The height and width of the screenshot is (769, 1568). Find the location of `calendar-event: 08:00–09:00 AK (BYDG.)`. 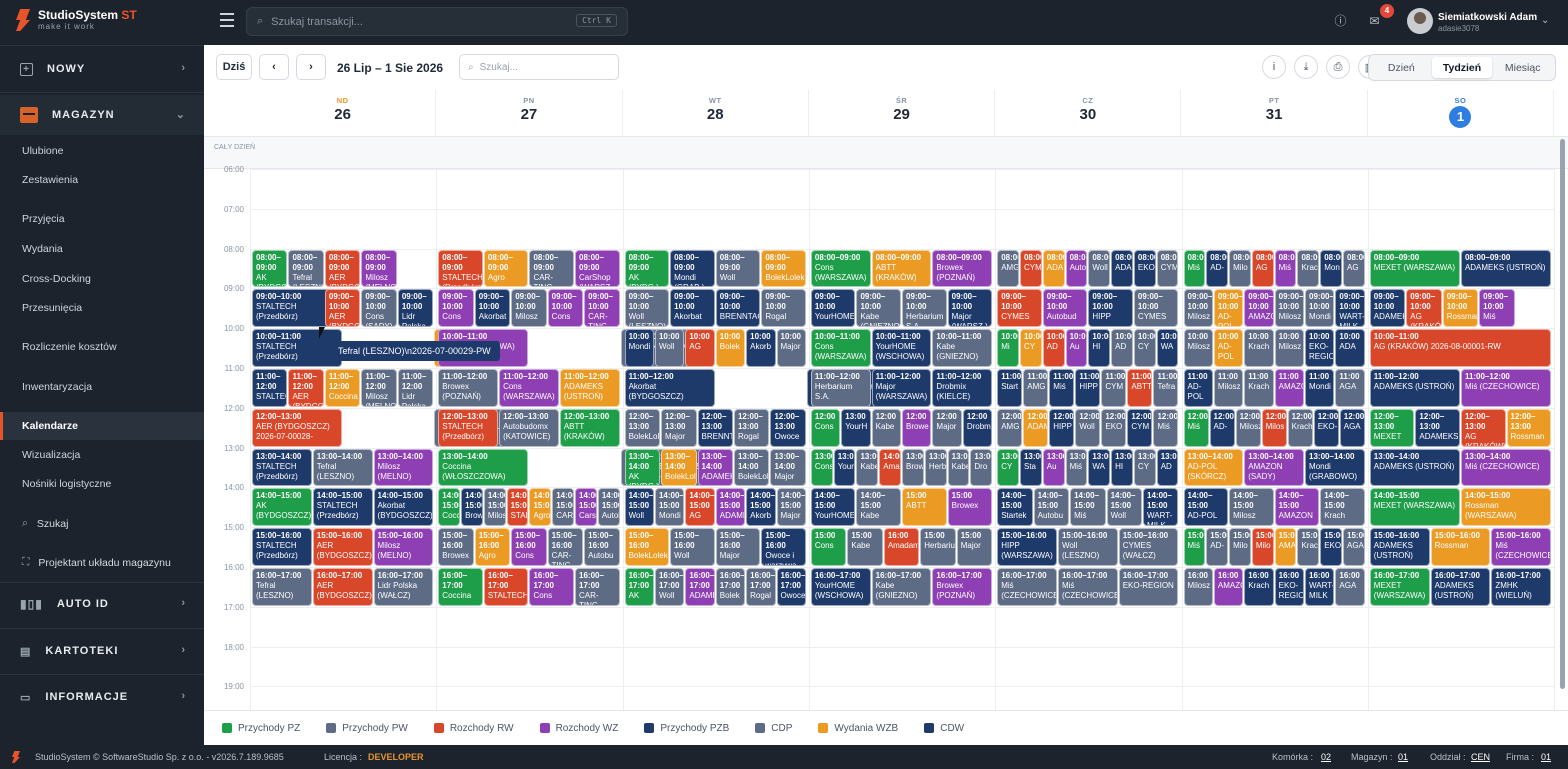

calendar-event: 08:00–09:00 AK (BYDG.) is located at coordinates (647, 268).